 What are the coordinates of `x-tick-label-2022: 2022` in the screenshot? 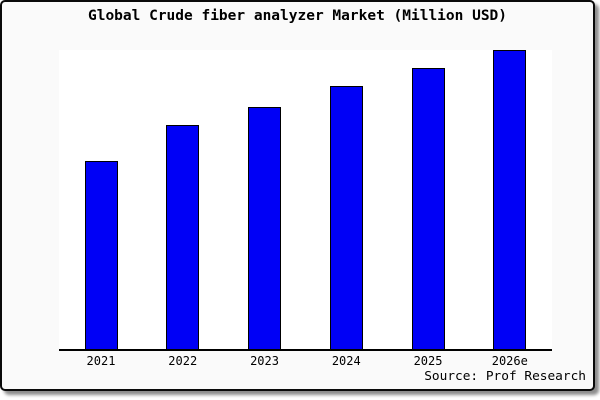 It's located at (183, 361).